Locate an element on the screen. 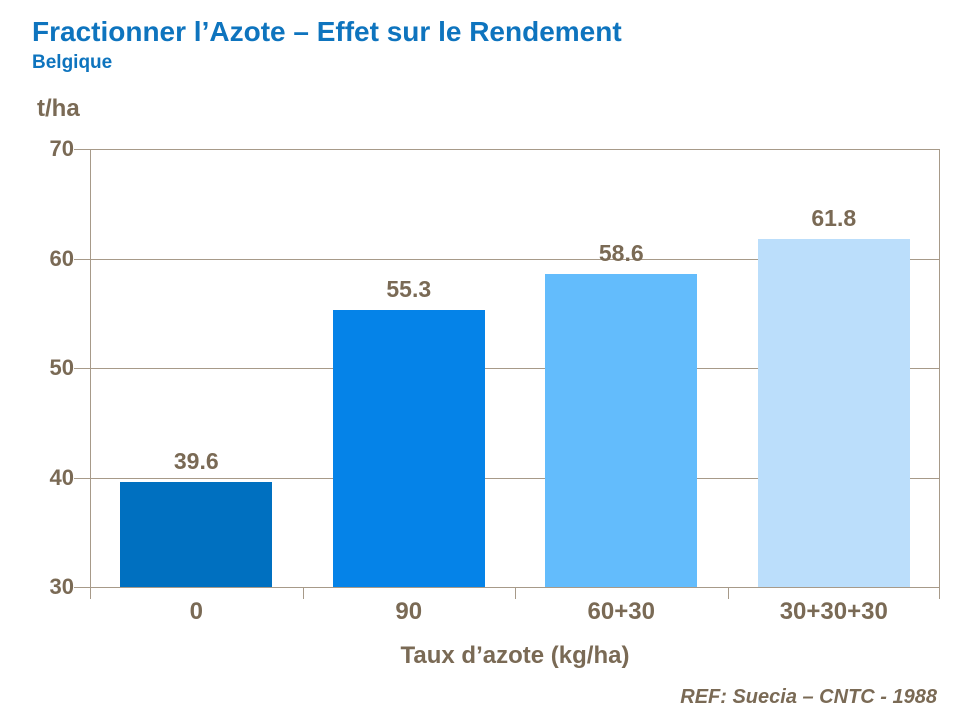 The image size is (960, 720). x-category-label: 0 is located at coordinates (196, 611).